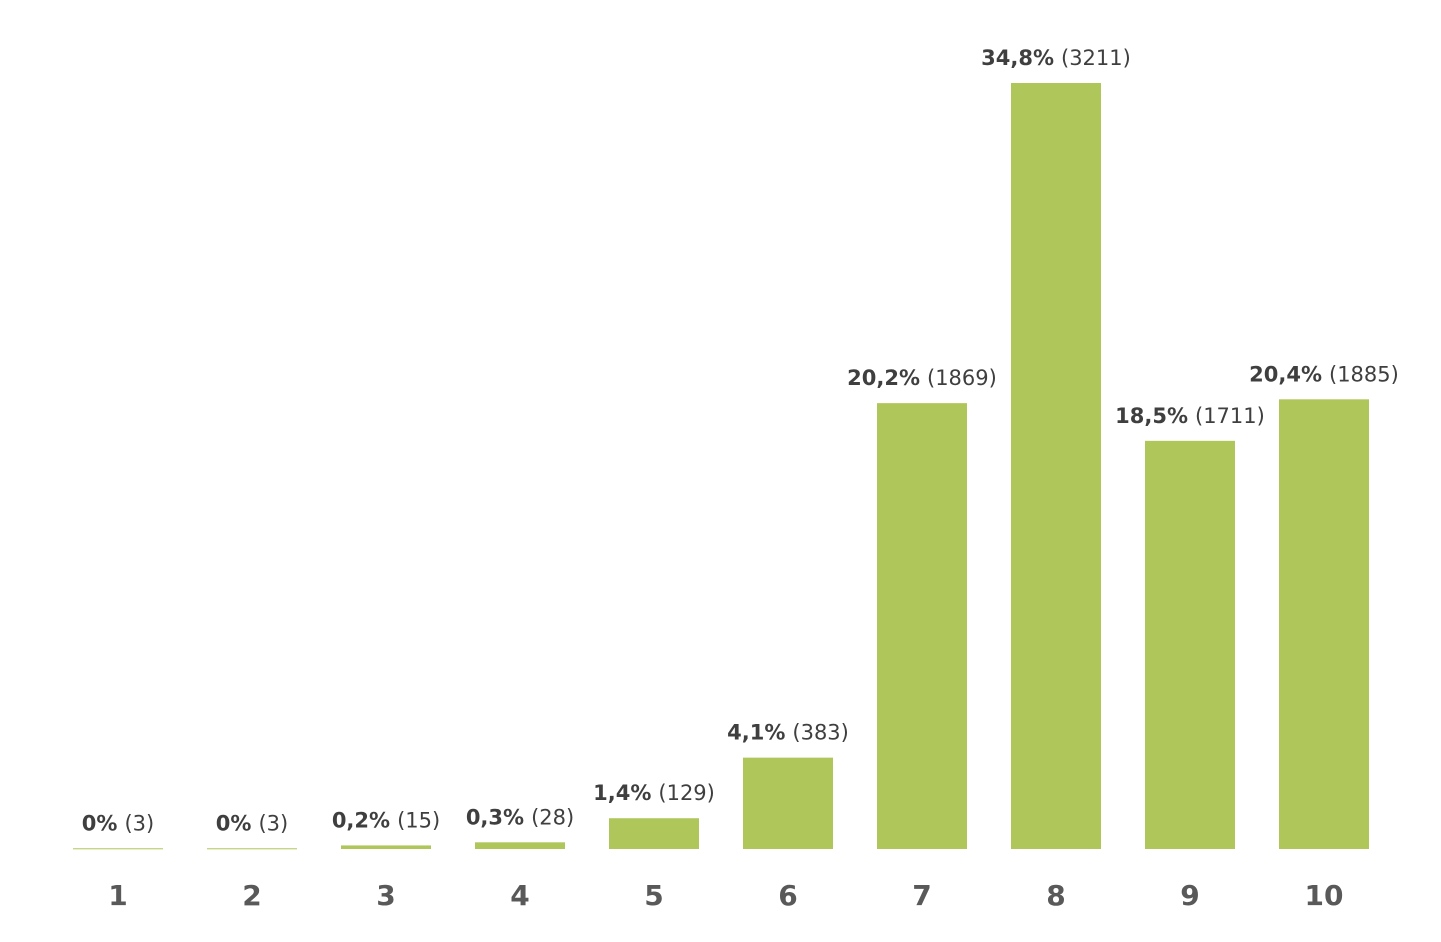 This screenshot has height=942, width=1441. I want to click on data-label: 34,8% (3211), so click(1056, 58).